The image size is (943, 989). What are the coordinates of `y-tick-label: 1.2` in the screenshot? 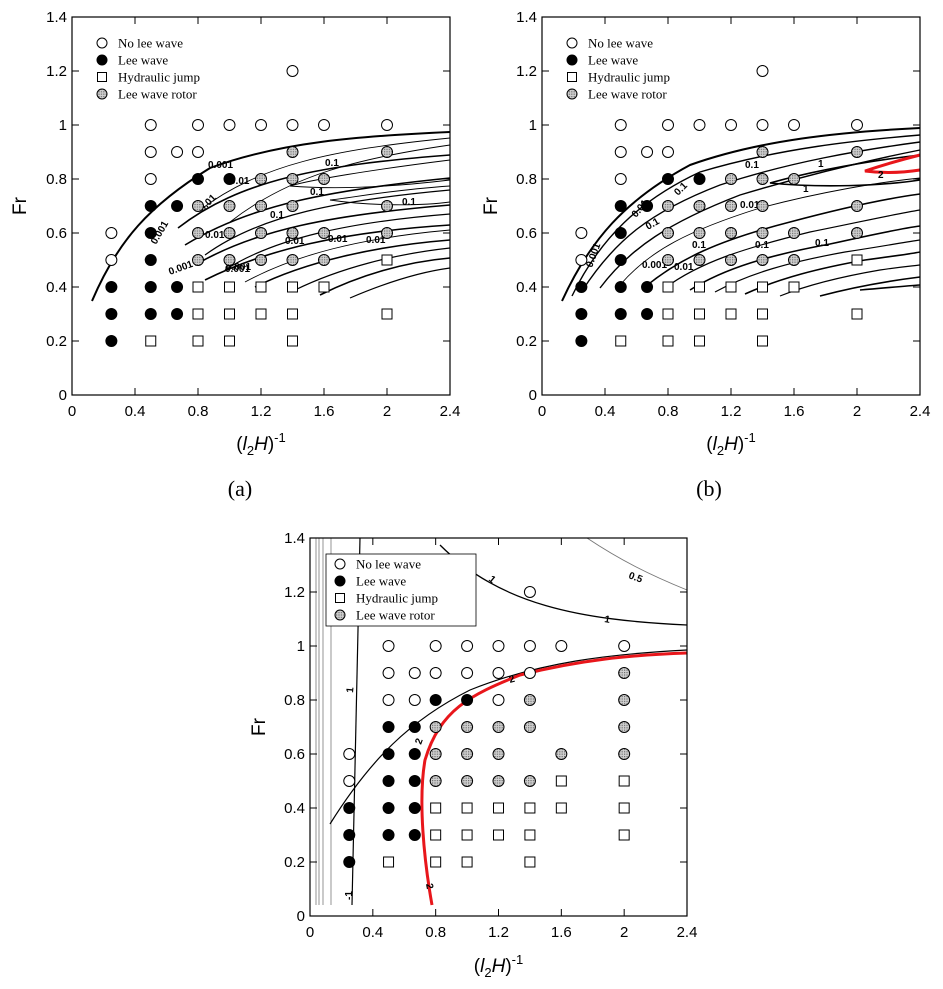 It's located at (56, 71).